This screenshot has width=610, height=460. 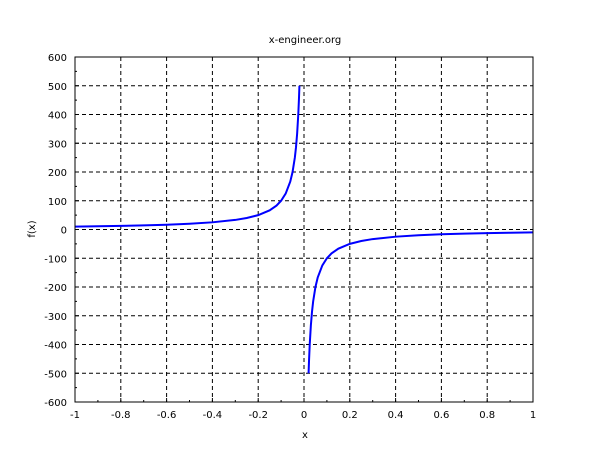 I want to click on x-tick-label: 0, so click(x=304, y=415).